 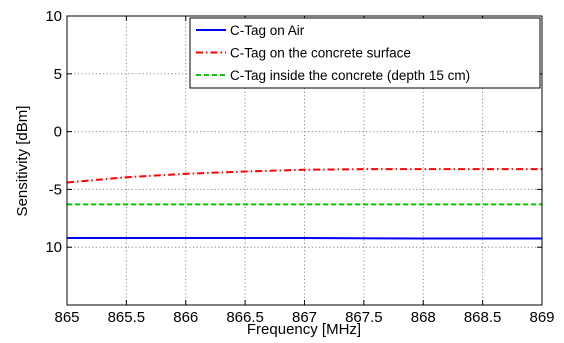 I want to click on x-tick-label: 866.5, so click(x=245, y=317).